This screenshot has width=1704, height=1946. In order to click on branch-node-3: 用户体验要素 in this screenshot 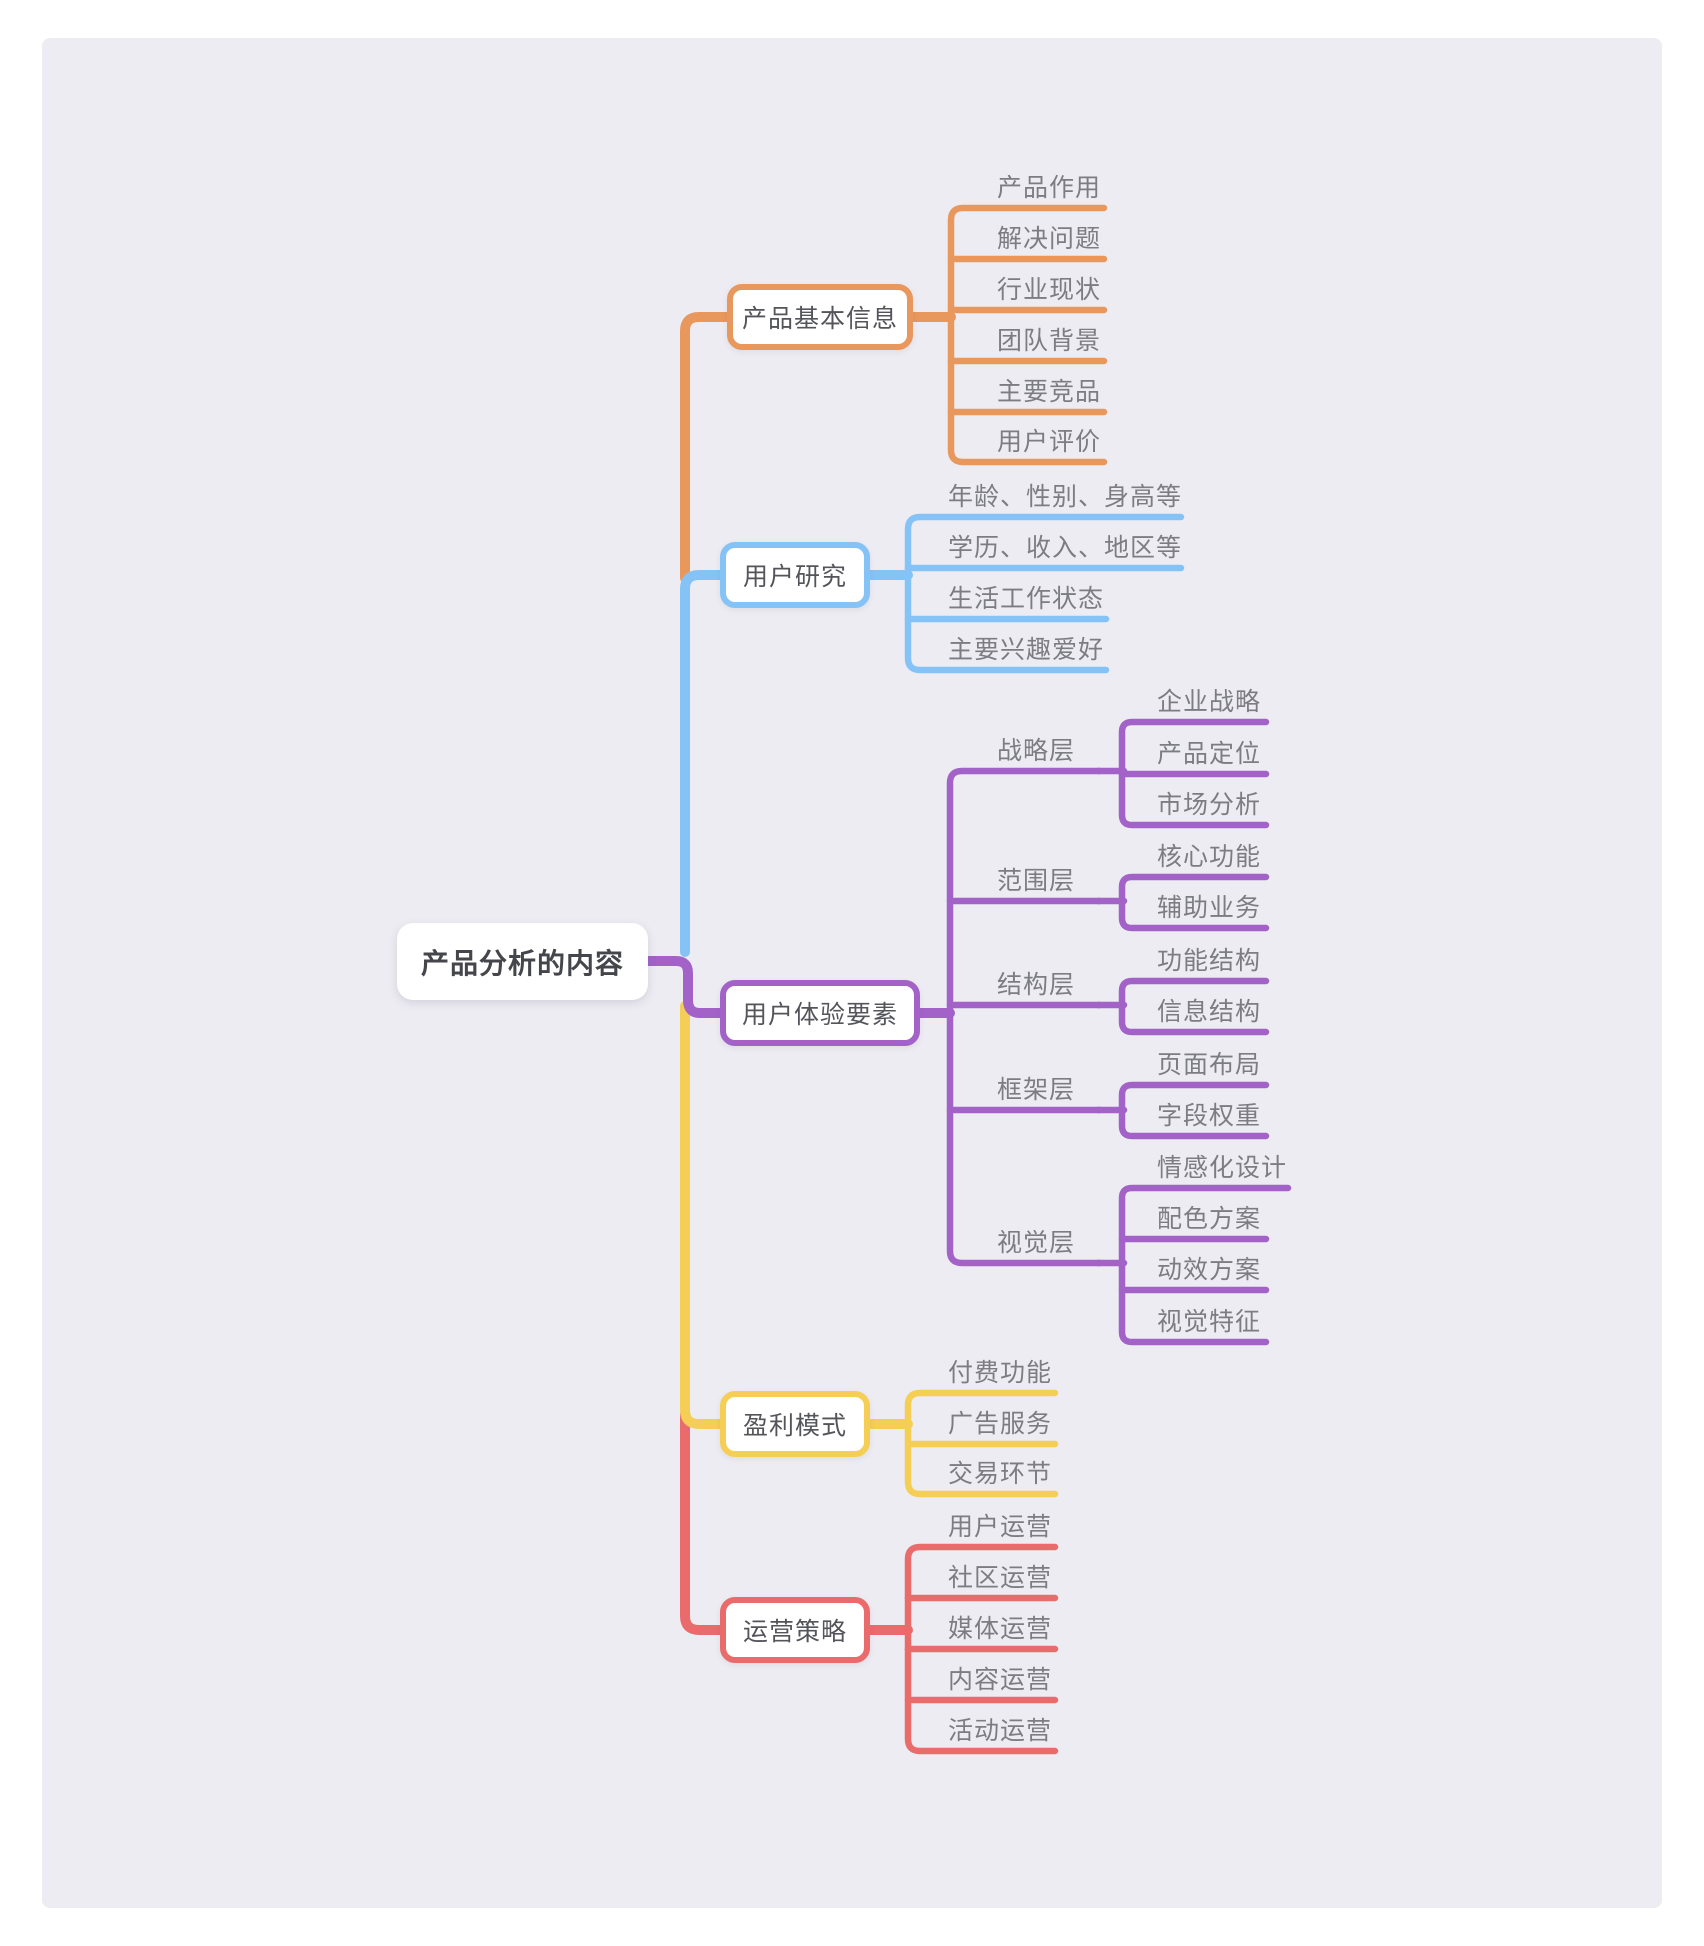, I will do `click(820, 1013)`.